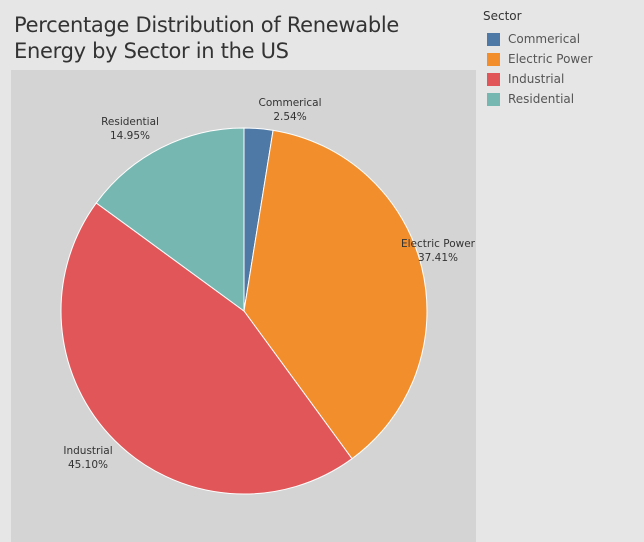 The height and width of the screenshot is (542, 644). Describe the element at coordinates (88, 465) in the screenshot. I see `slice-value-industrial: 45.10%` at that location.